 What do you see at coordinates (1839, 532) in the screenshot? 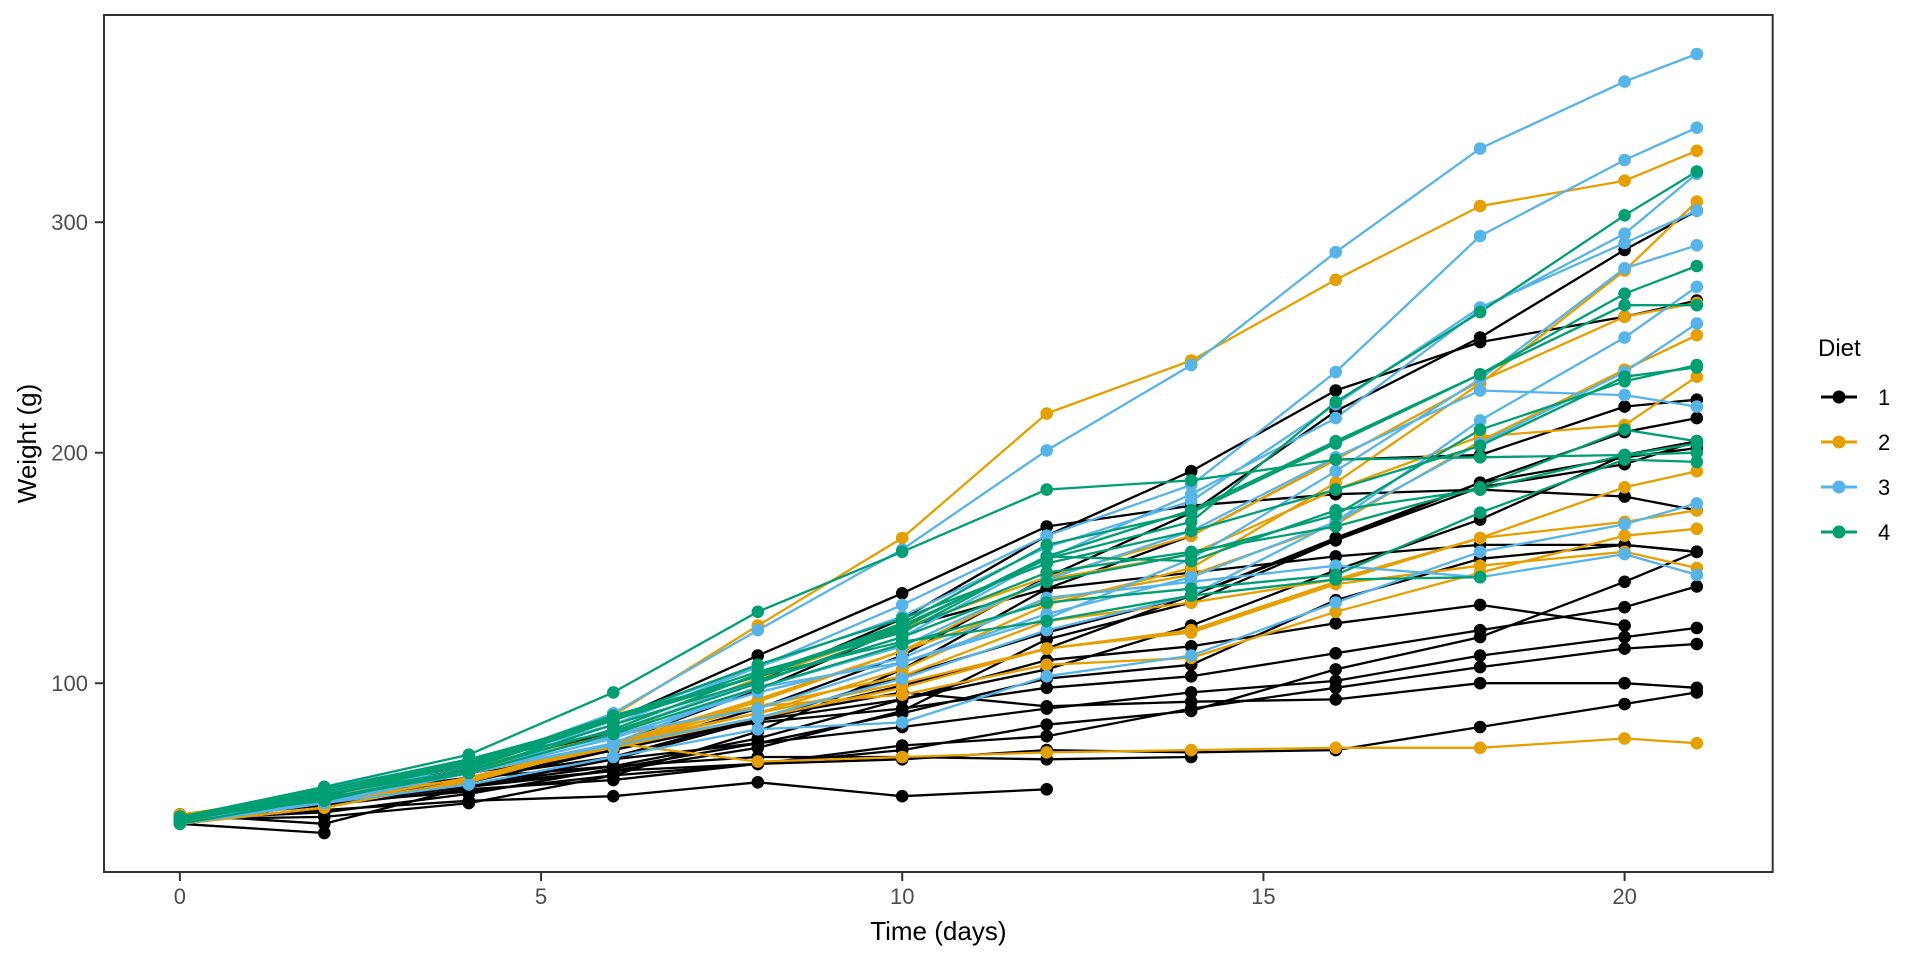
I see `legend-key-dot` at bounding box center [1839, 532].